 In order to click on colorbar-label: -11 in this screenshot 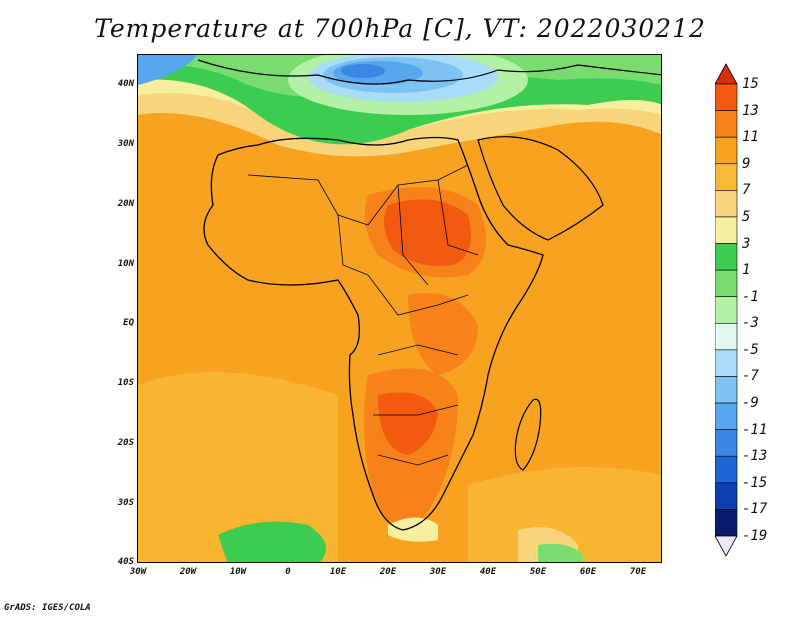, I will do `click(755, 429)`.